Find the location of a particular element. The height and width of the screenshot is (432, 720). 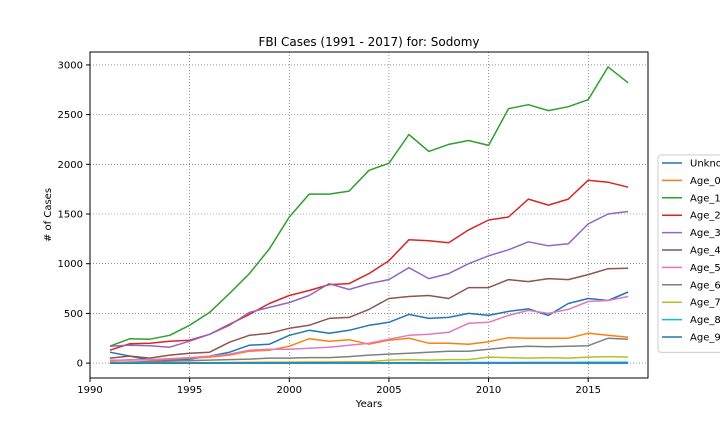

legend-label: Age_0 is located at coordinates (705, 181).